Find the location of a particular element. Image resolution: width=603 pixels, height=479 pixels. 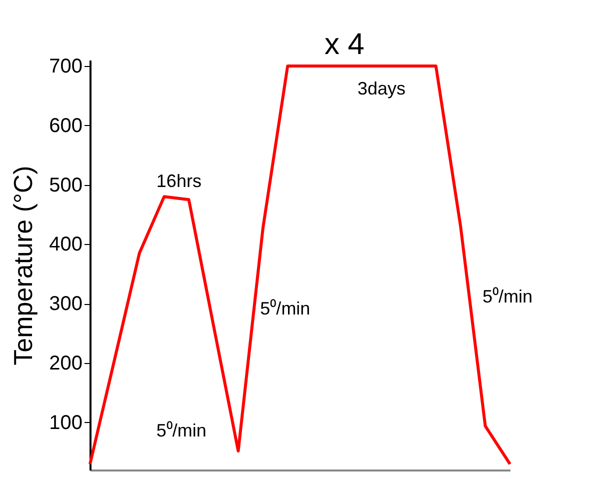

y-axis-title: Temperature (°C) is located at coordinates (23, 266).